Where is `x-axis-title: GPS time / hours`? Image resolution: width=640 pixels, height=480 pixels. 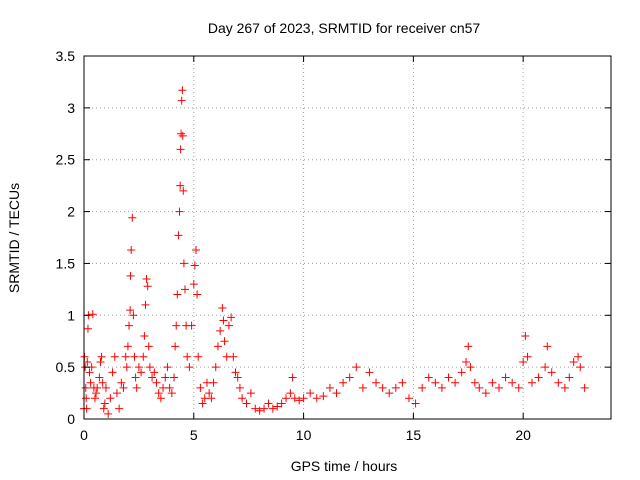 x-axis-title: GPS time / hours is located at coordinates (344, 466).